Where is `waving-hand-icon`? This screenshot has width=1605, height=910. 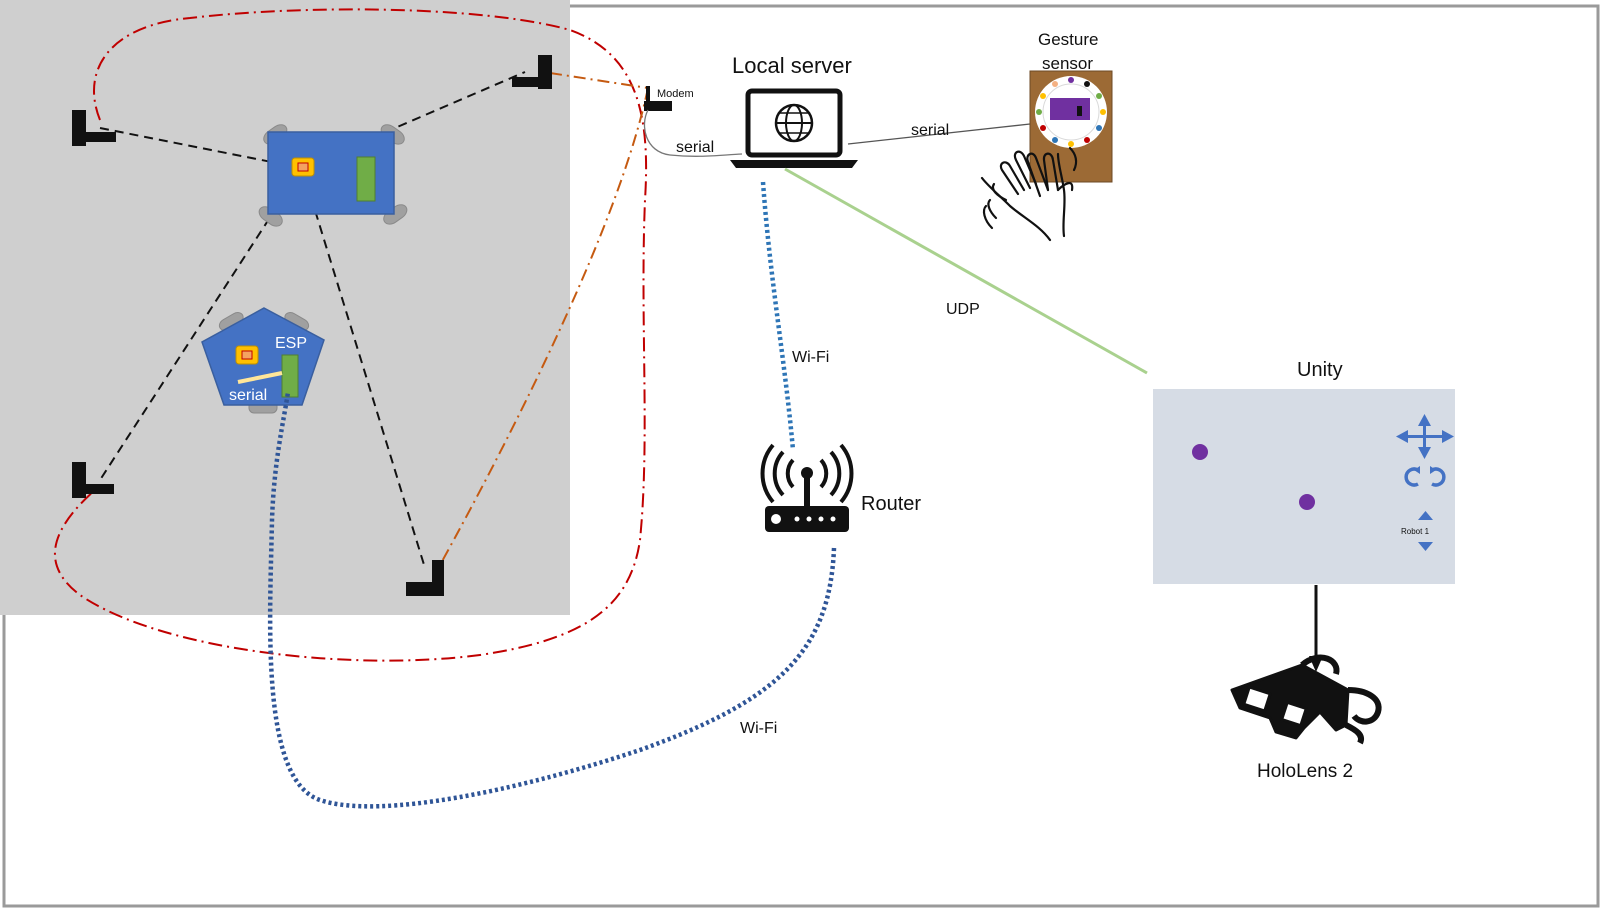
waving-hand-icon is located at coordinates (1029, 194).